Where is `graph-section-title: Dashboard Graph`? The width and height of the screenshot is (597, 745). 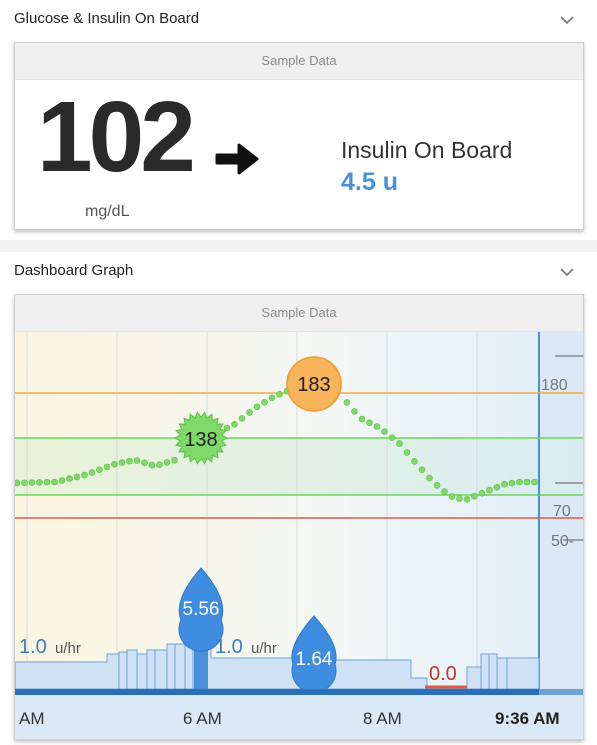
graph-section-title: Dashboard Graph is located at coordinates (74, 270).